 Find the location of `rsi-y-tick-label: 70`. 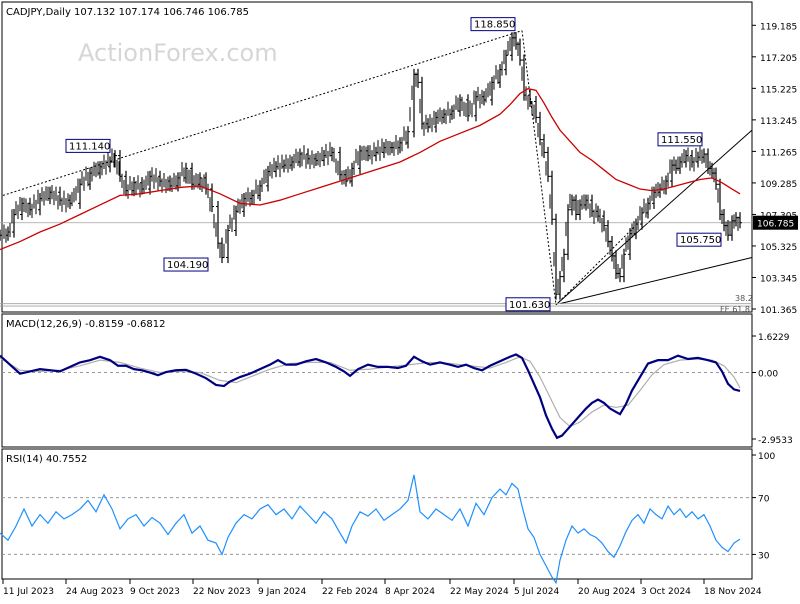

rsi-y-tick-label: 70 is located at coordinates (764, 500).